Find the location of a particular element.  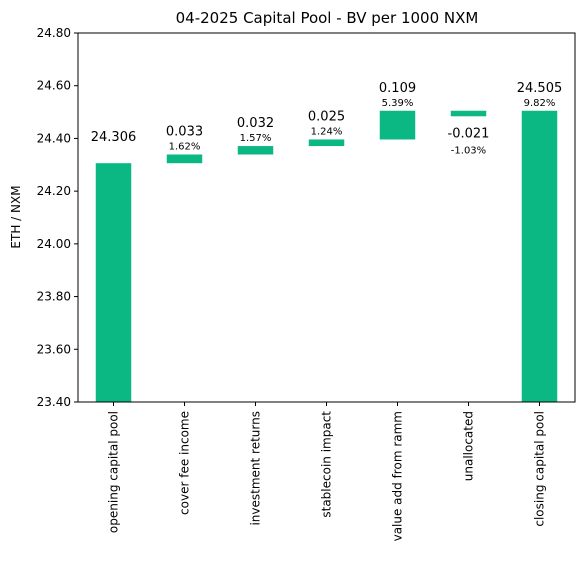

percent-label: 1.57% is located at coordinates (256, 138).